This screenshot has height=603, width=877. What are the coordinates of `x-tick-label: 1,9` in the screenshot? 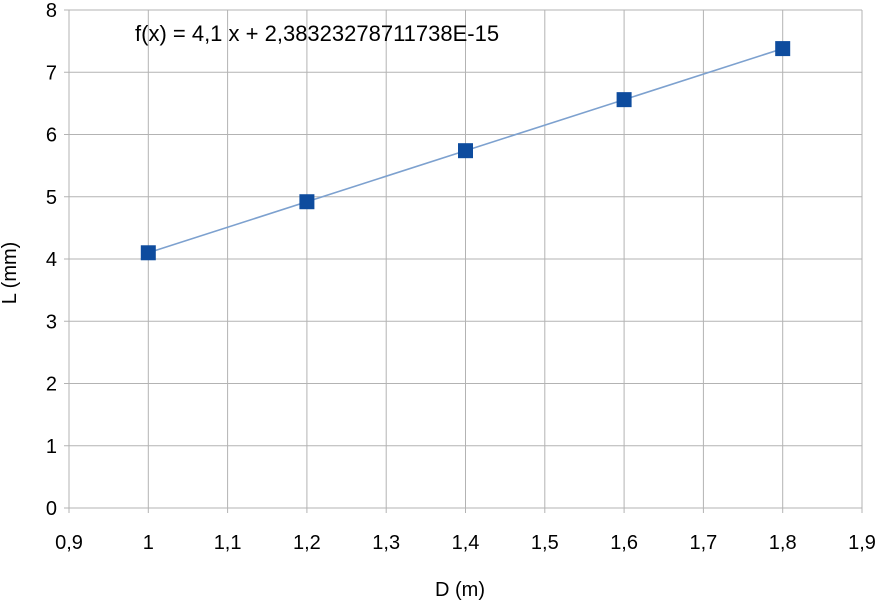 It's located at (862, 543).